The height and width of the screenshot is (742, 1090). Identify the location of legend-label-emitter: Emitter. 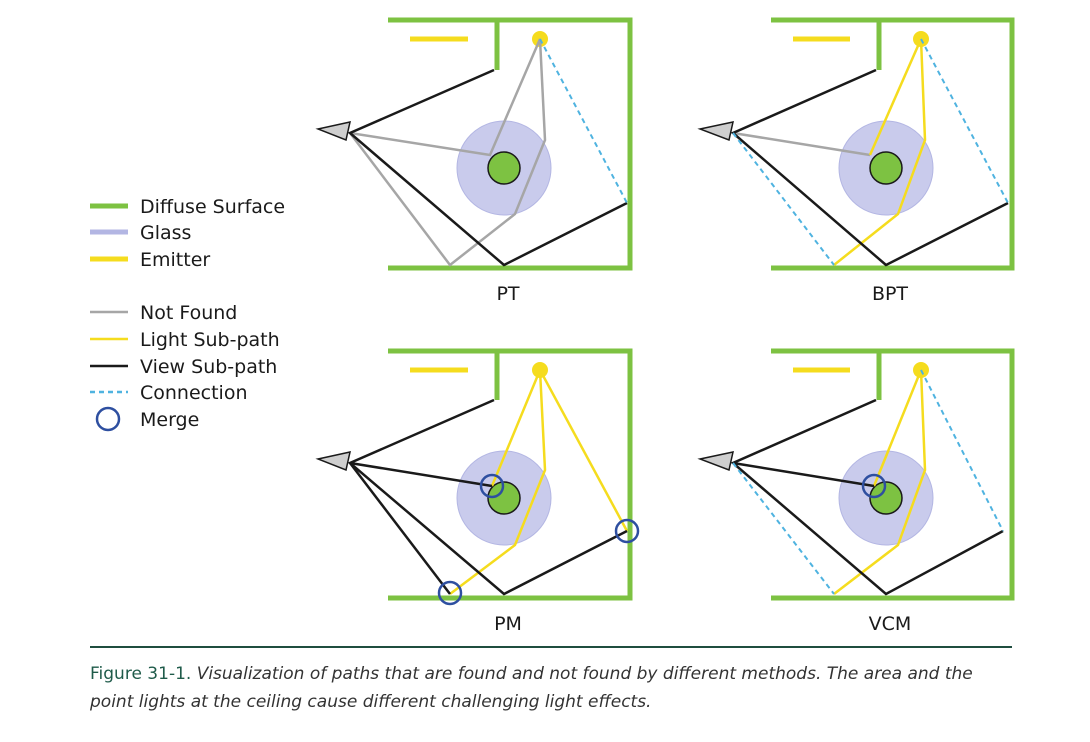
(175, 260).